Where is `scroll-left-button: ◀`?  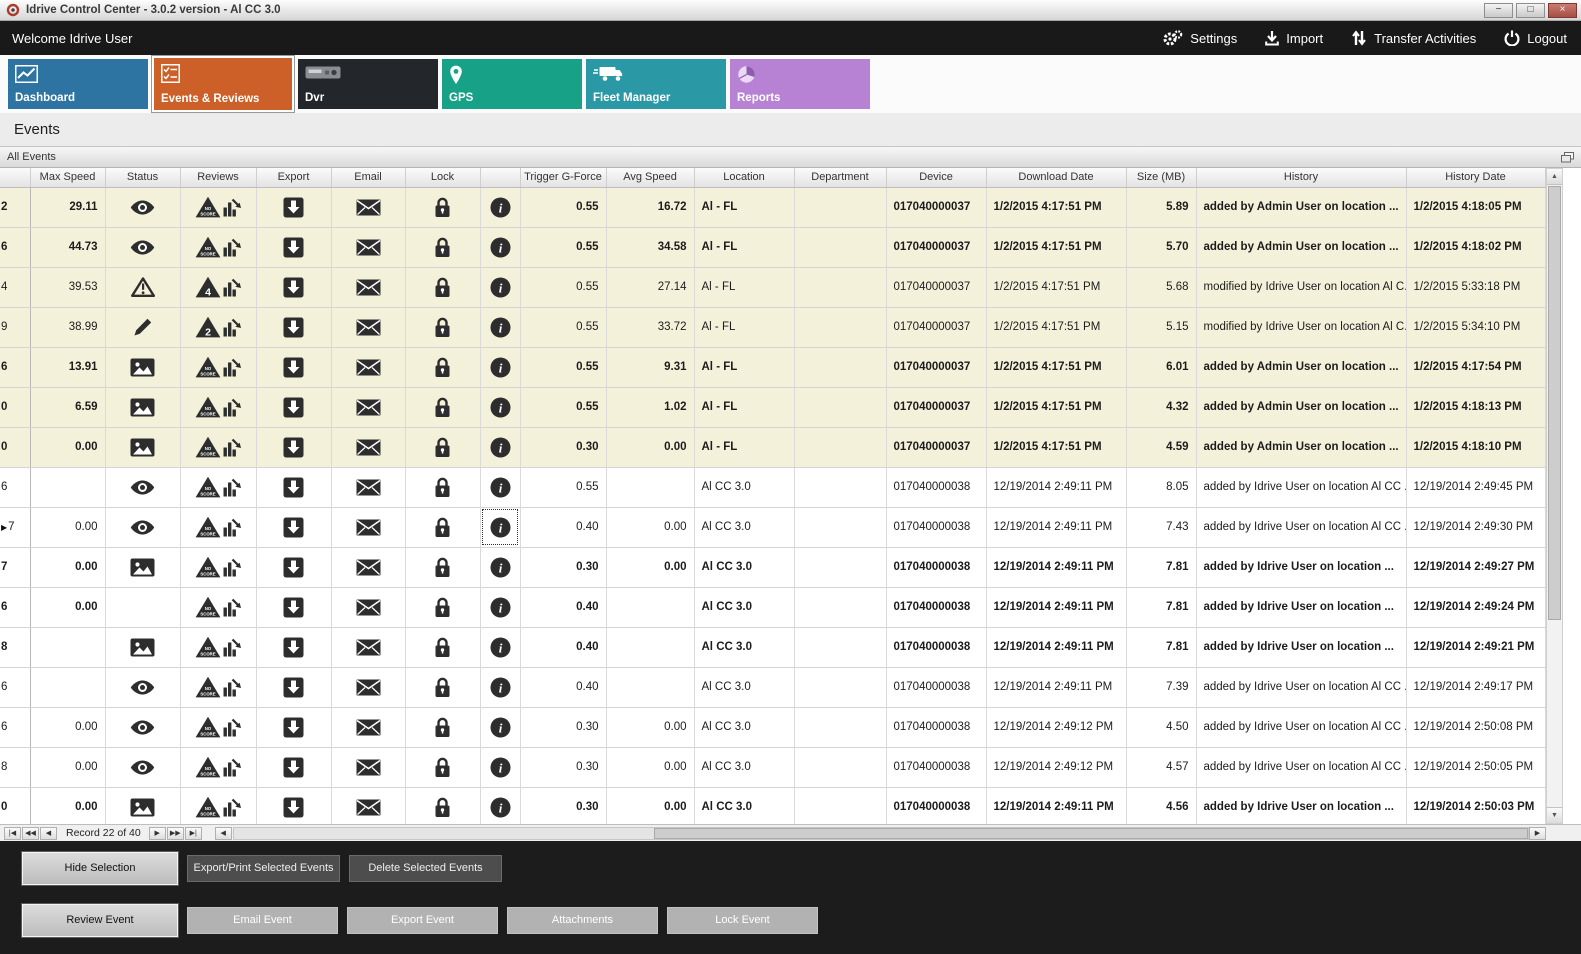 scroll-left-button: ◀ is located at coordinates (223, 833).